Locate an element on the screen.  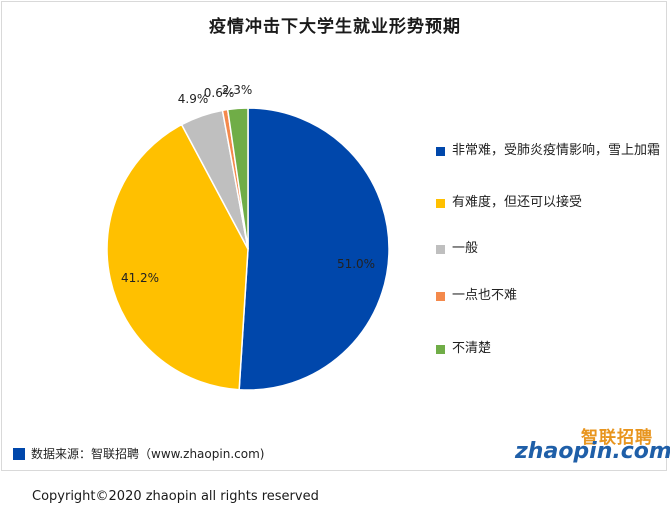
zhaopin-logo: 智联招聘 zhaopin.com is located at coordinates (592, 447).